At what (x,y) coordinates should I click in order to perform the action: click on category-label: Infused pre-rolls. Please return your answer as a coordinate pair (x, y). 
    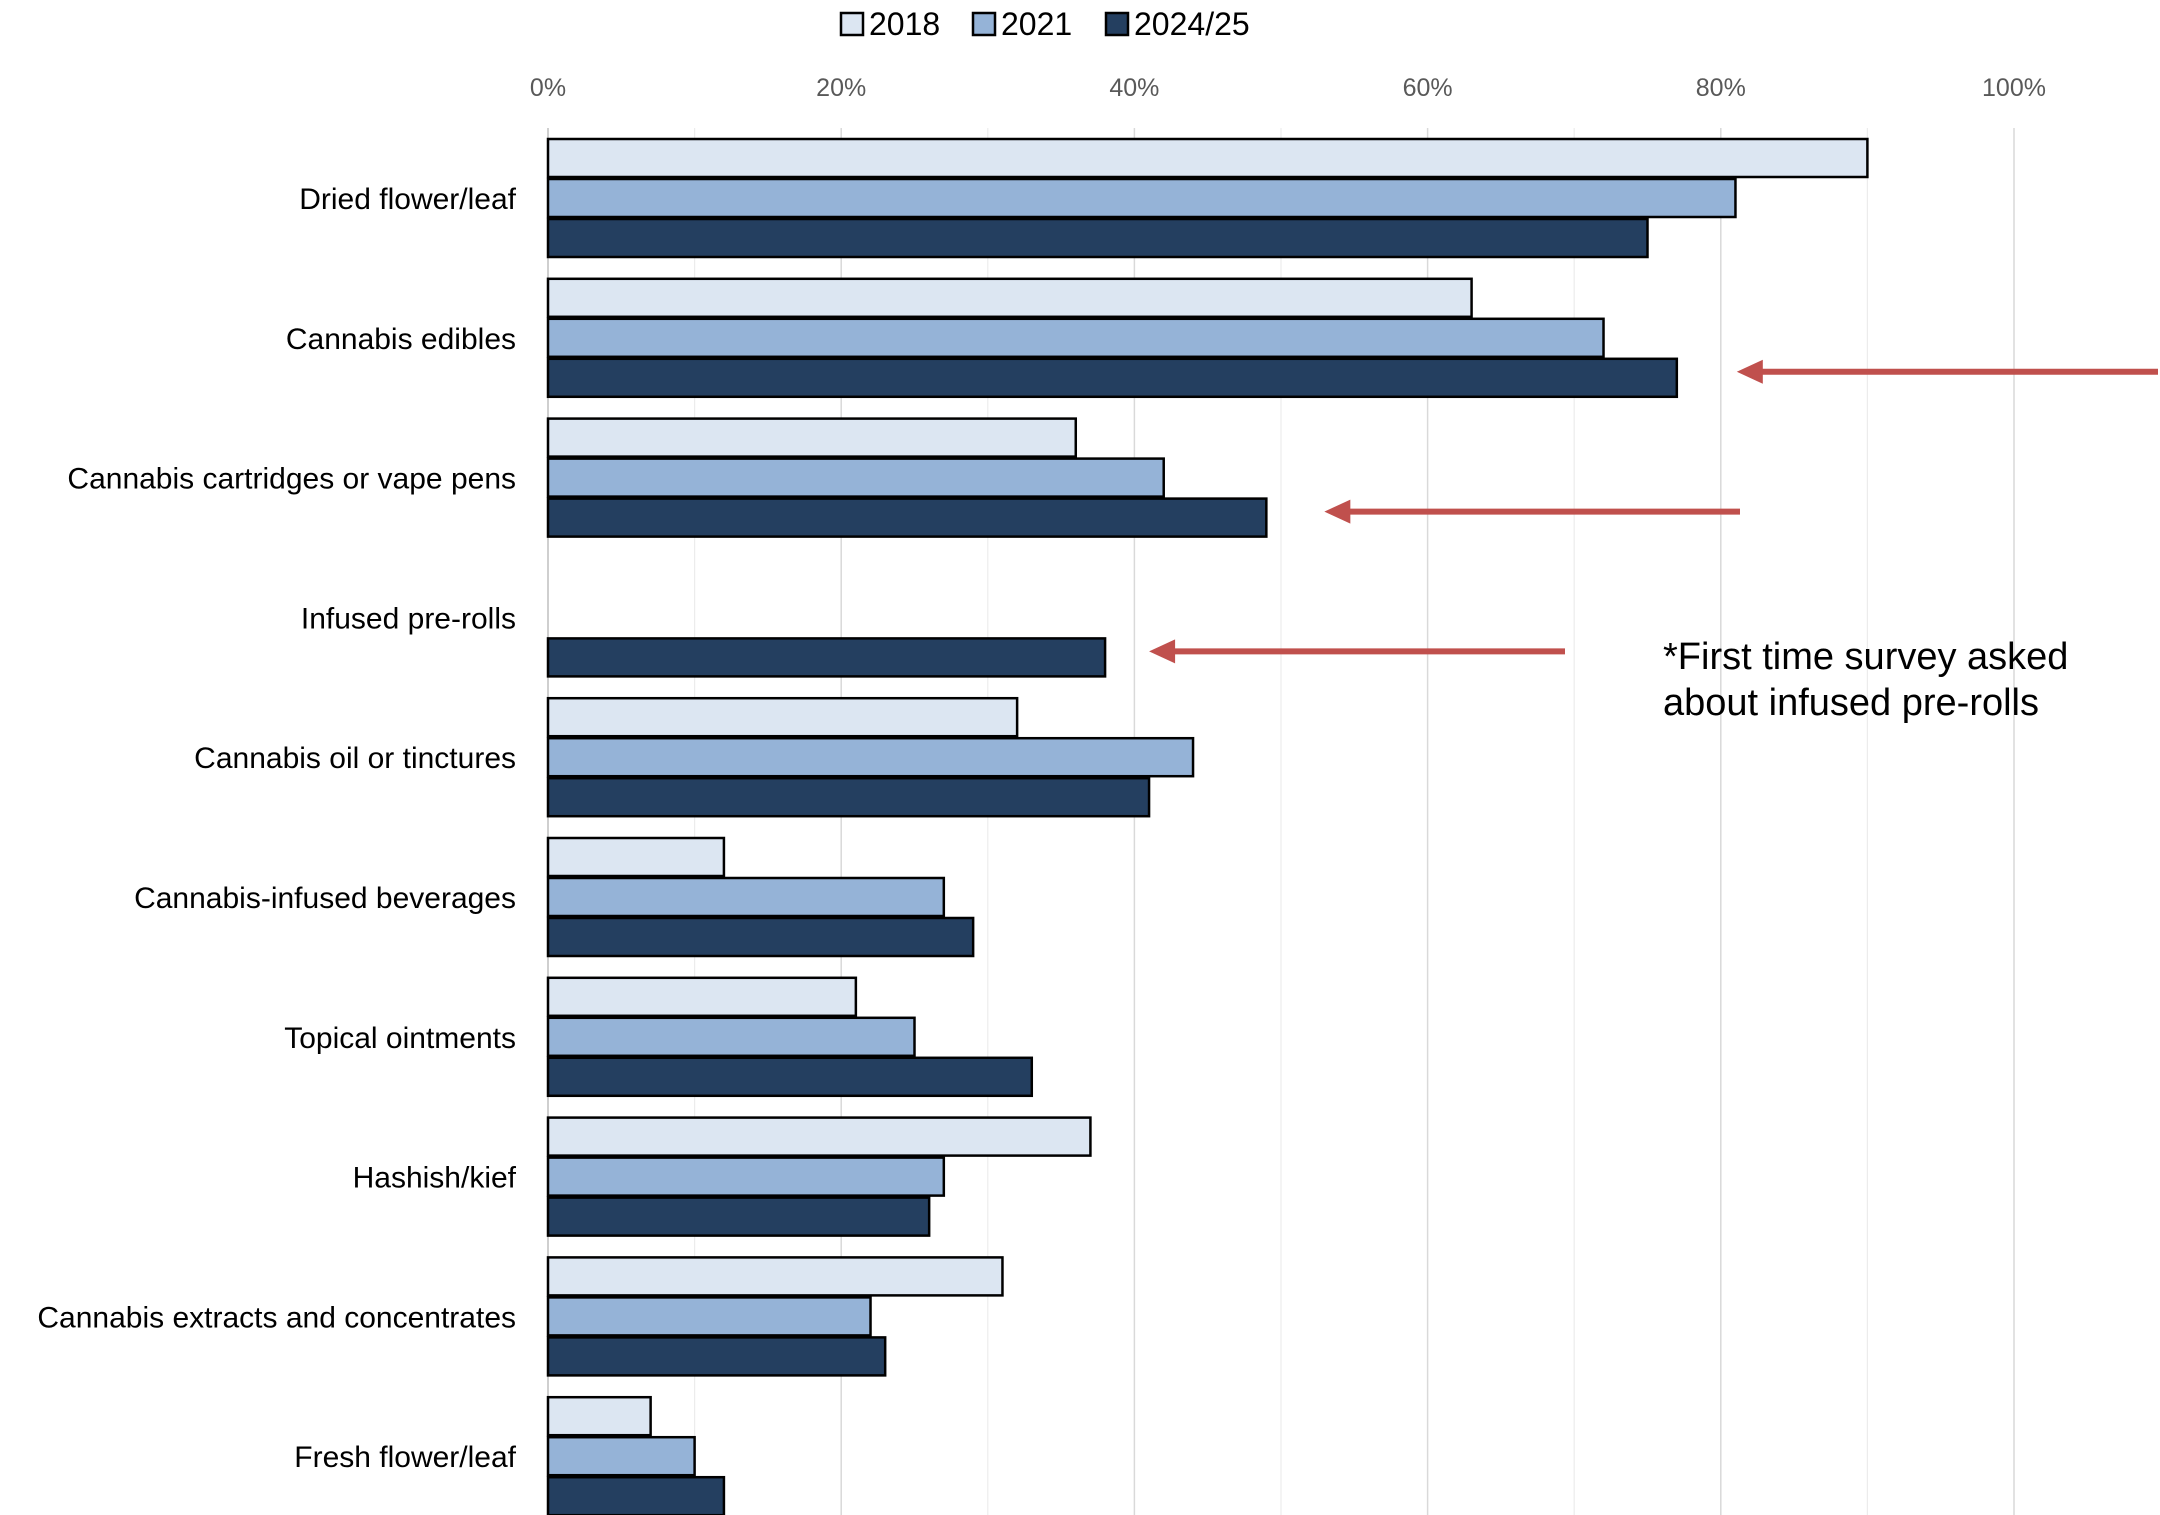
    Looking at the image, I should click on (408, 618).